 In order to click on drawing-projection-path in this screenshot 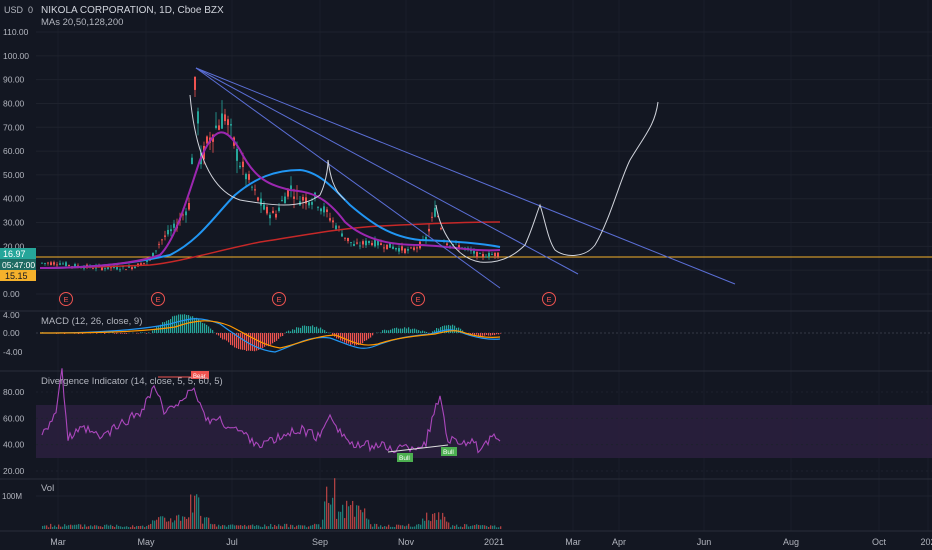, I will do `click(547, 182)`.